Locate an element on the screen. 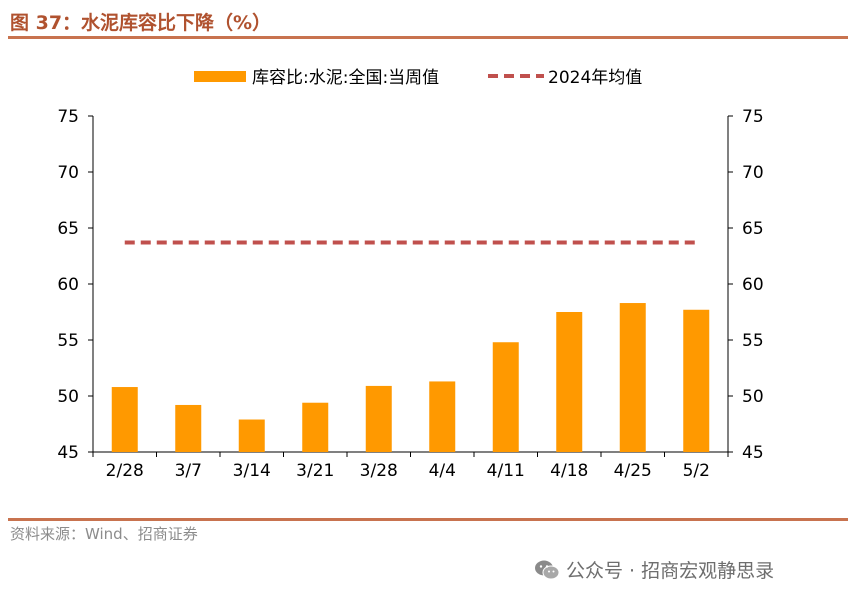 This screenshot has height=604, width=854. y-tick-label-right: 65 is located at coordinates (753, 229).